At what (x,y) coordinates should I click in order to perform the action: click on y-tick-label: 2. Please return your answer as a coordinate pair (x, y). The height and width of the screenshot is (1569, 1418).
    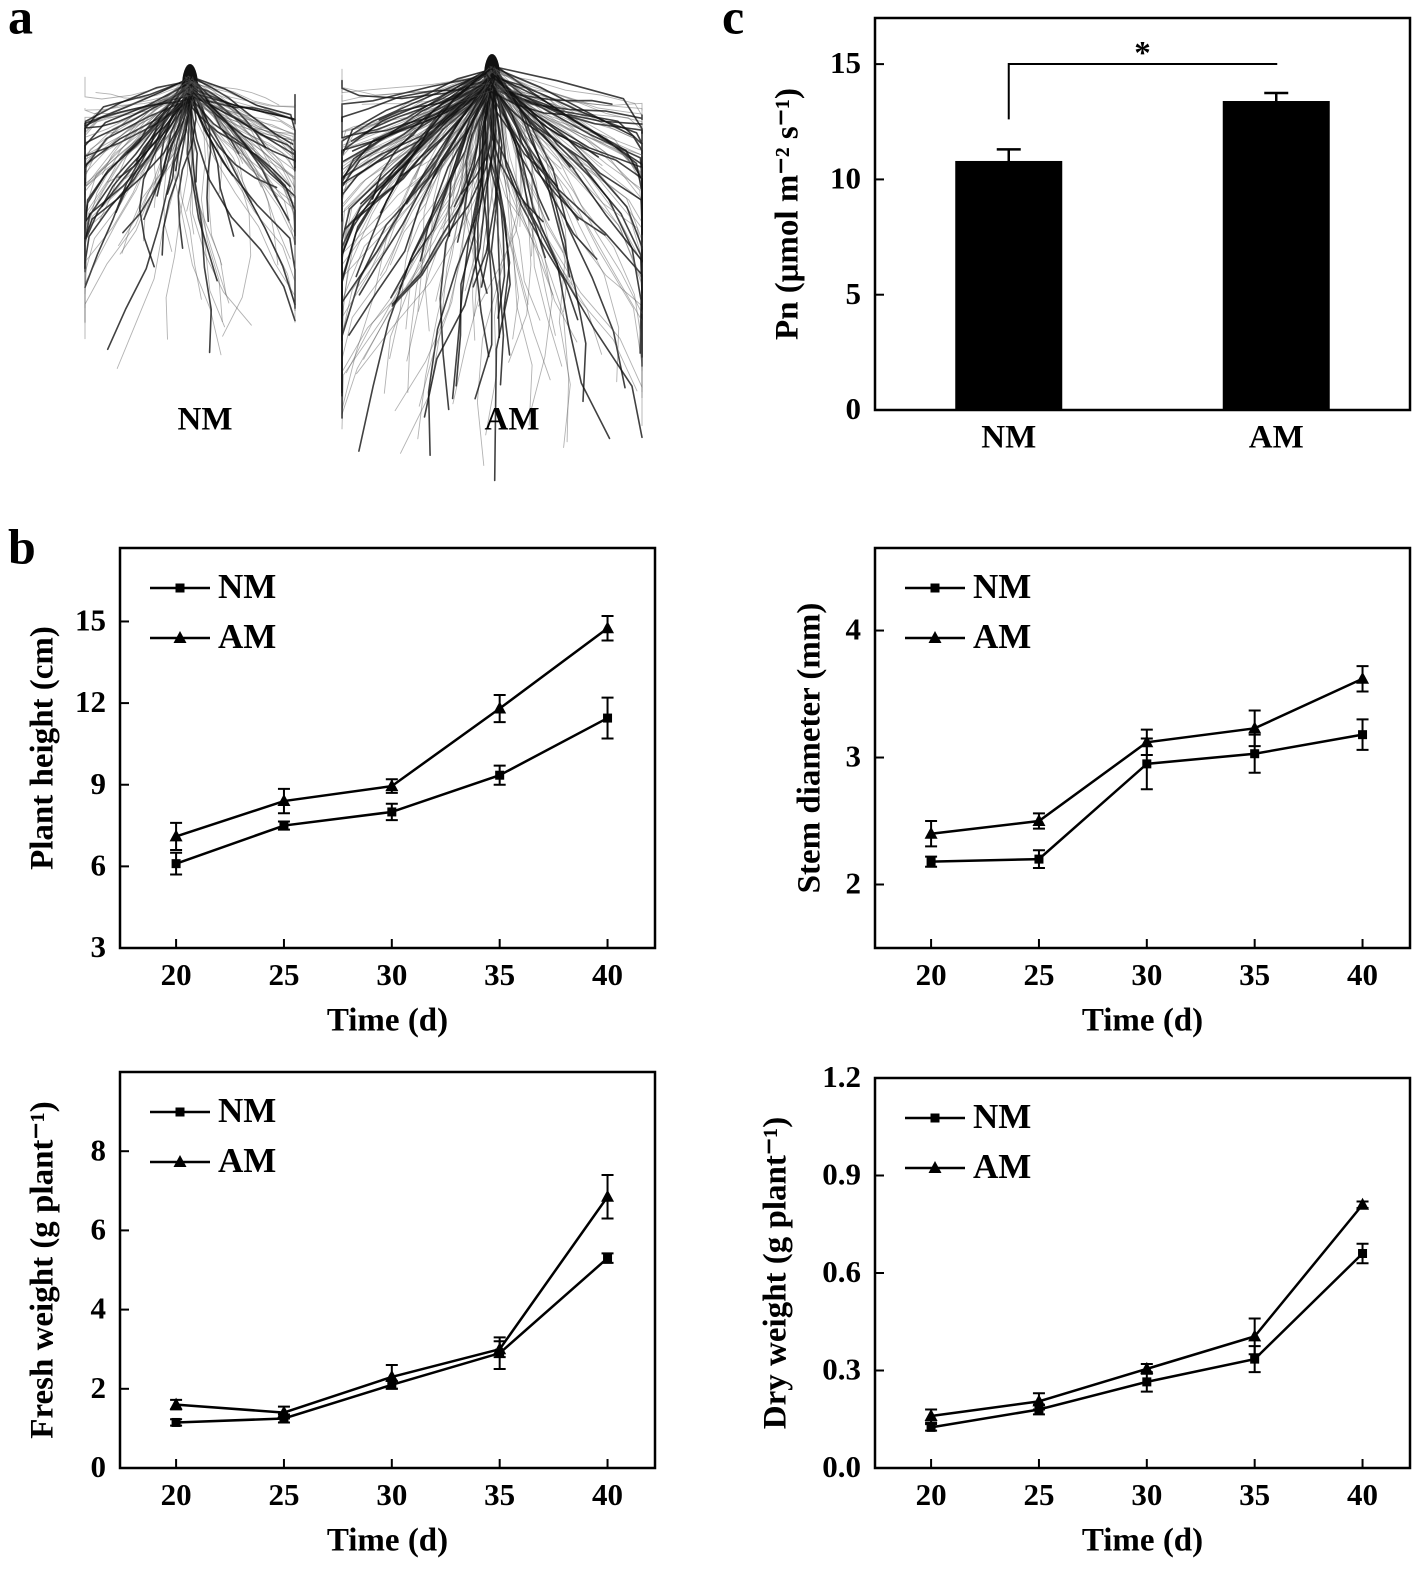
    Looking at the image, I should click on (99, 1387).